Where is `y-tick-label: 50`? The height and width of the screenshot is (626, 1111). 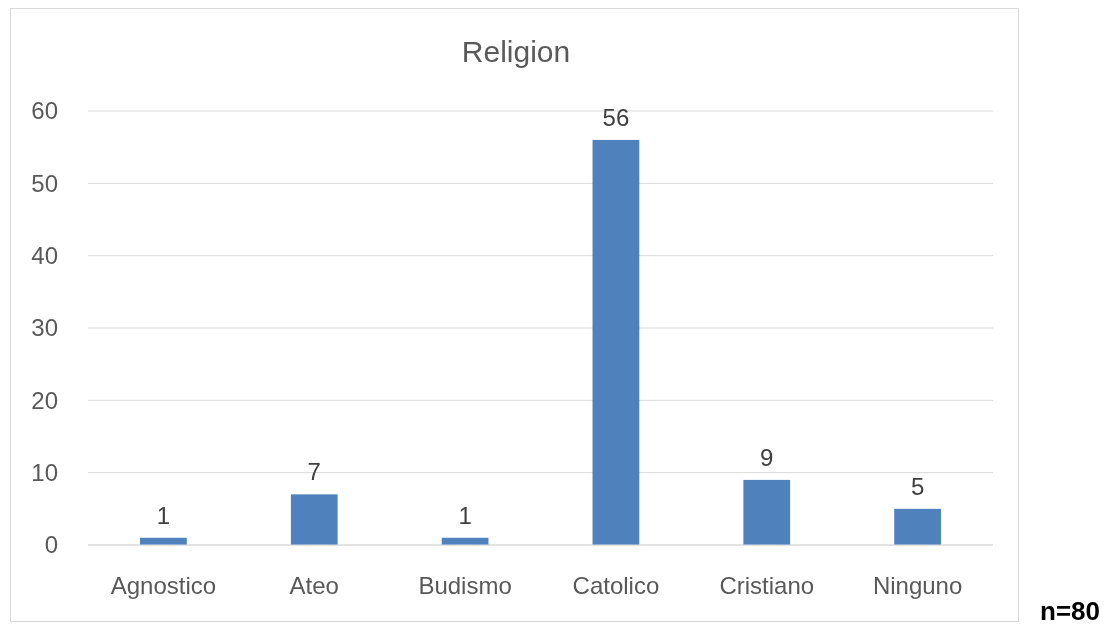
y-tick-label: 50 is located at coordinates (44, 183).